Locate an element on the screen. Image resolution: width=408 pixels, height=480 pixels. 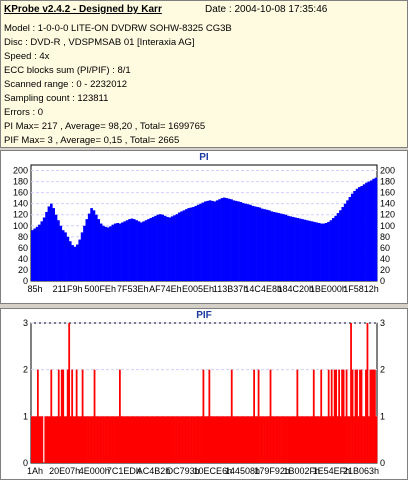
pif-y-tick-left: 2 is located at coordinates (25, 370).